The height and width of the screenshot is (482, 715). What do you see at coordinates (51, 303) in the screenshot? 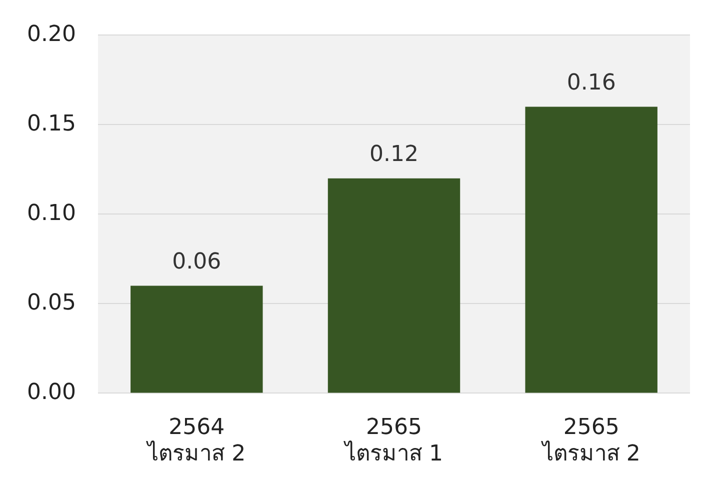
I see `y-tick-label: 0.05` at bounding box center [51, 303].